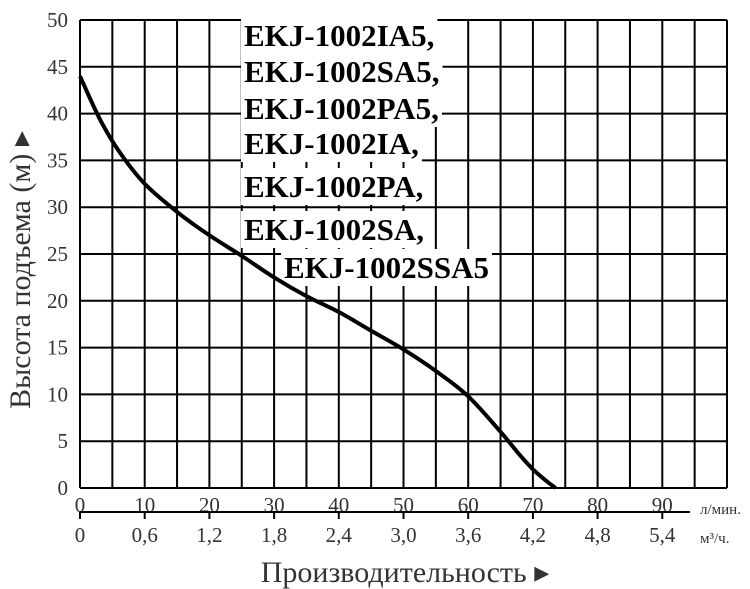 The width and height of the screenshot is (750, 589). What do you see at coordinates (533, 535) in the screenshot?
I see `x-tick-label-secondary: 4,2` at bounding box center [533, 535].